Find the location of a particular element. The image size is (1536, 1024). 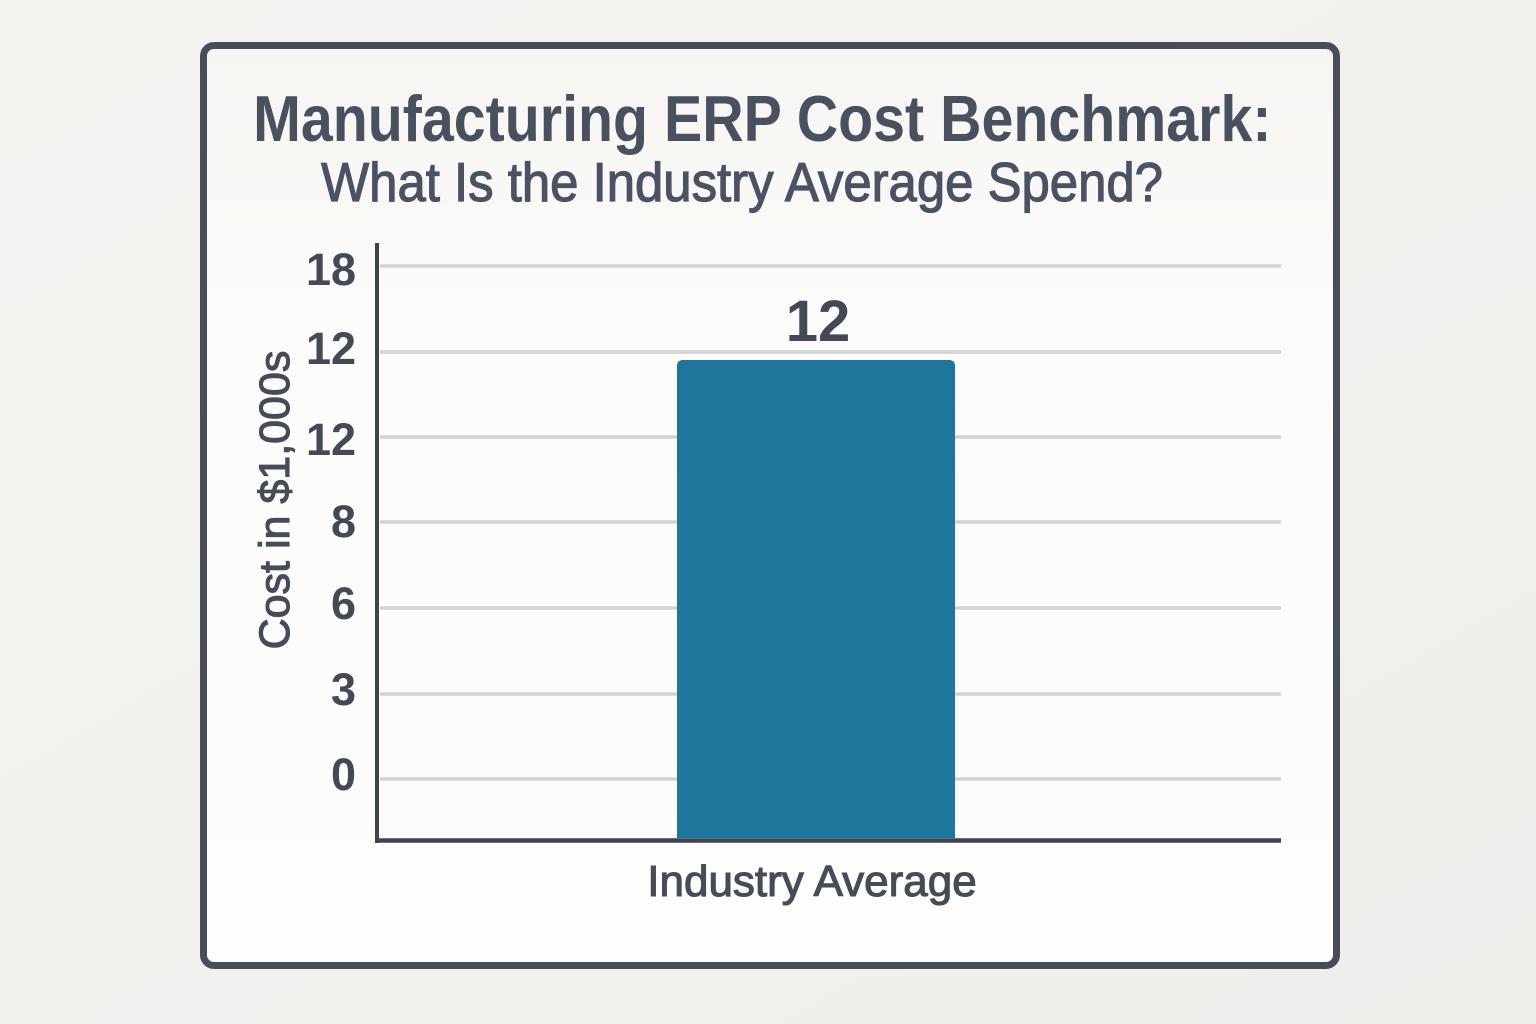

svg-text: Industry Average is located at coordinates (811, 881).